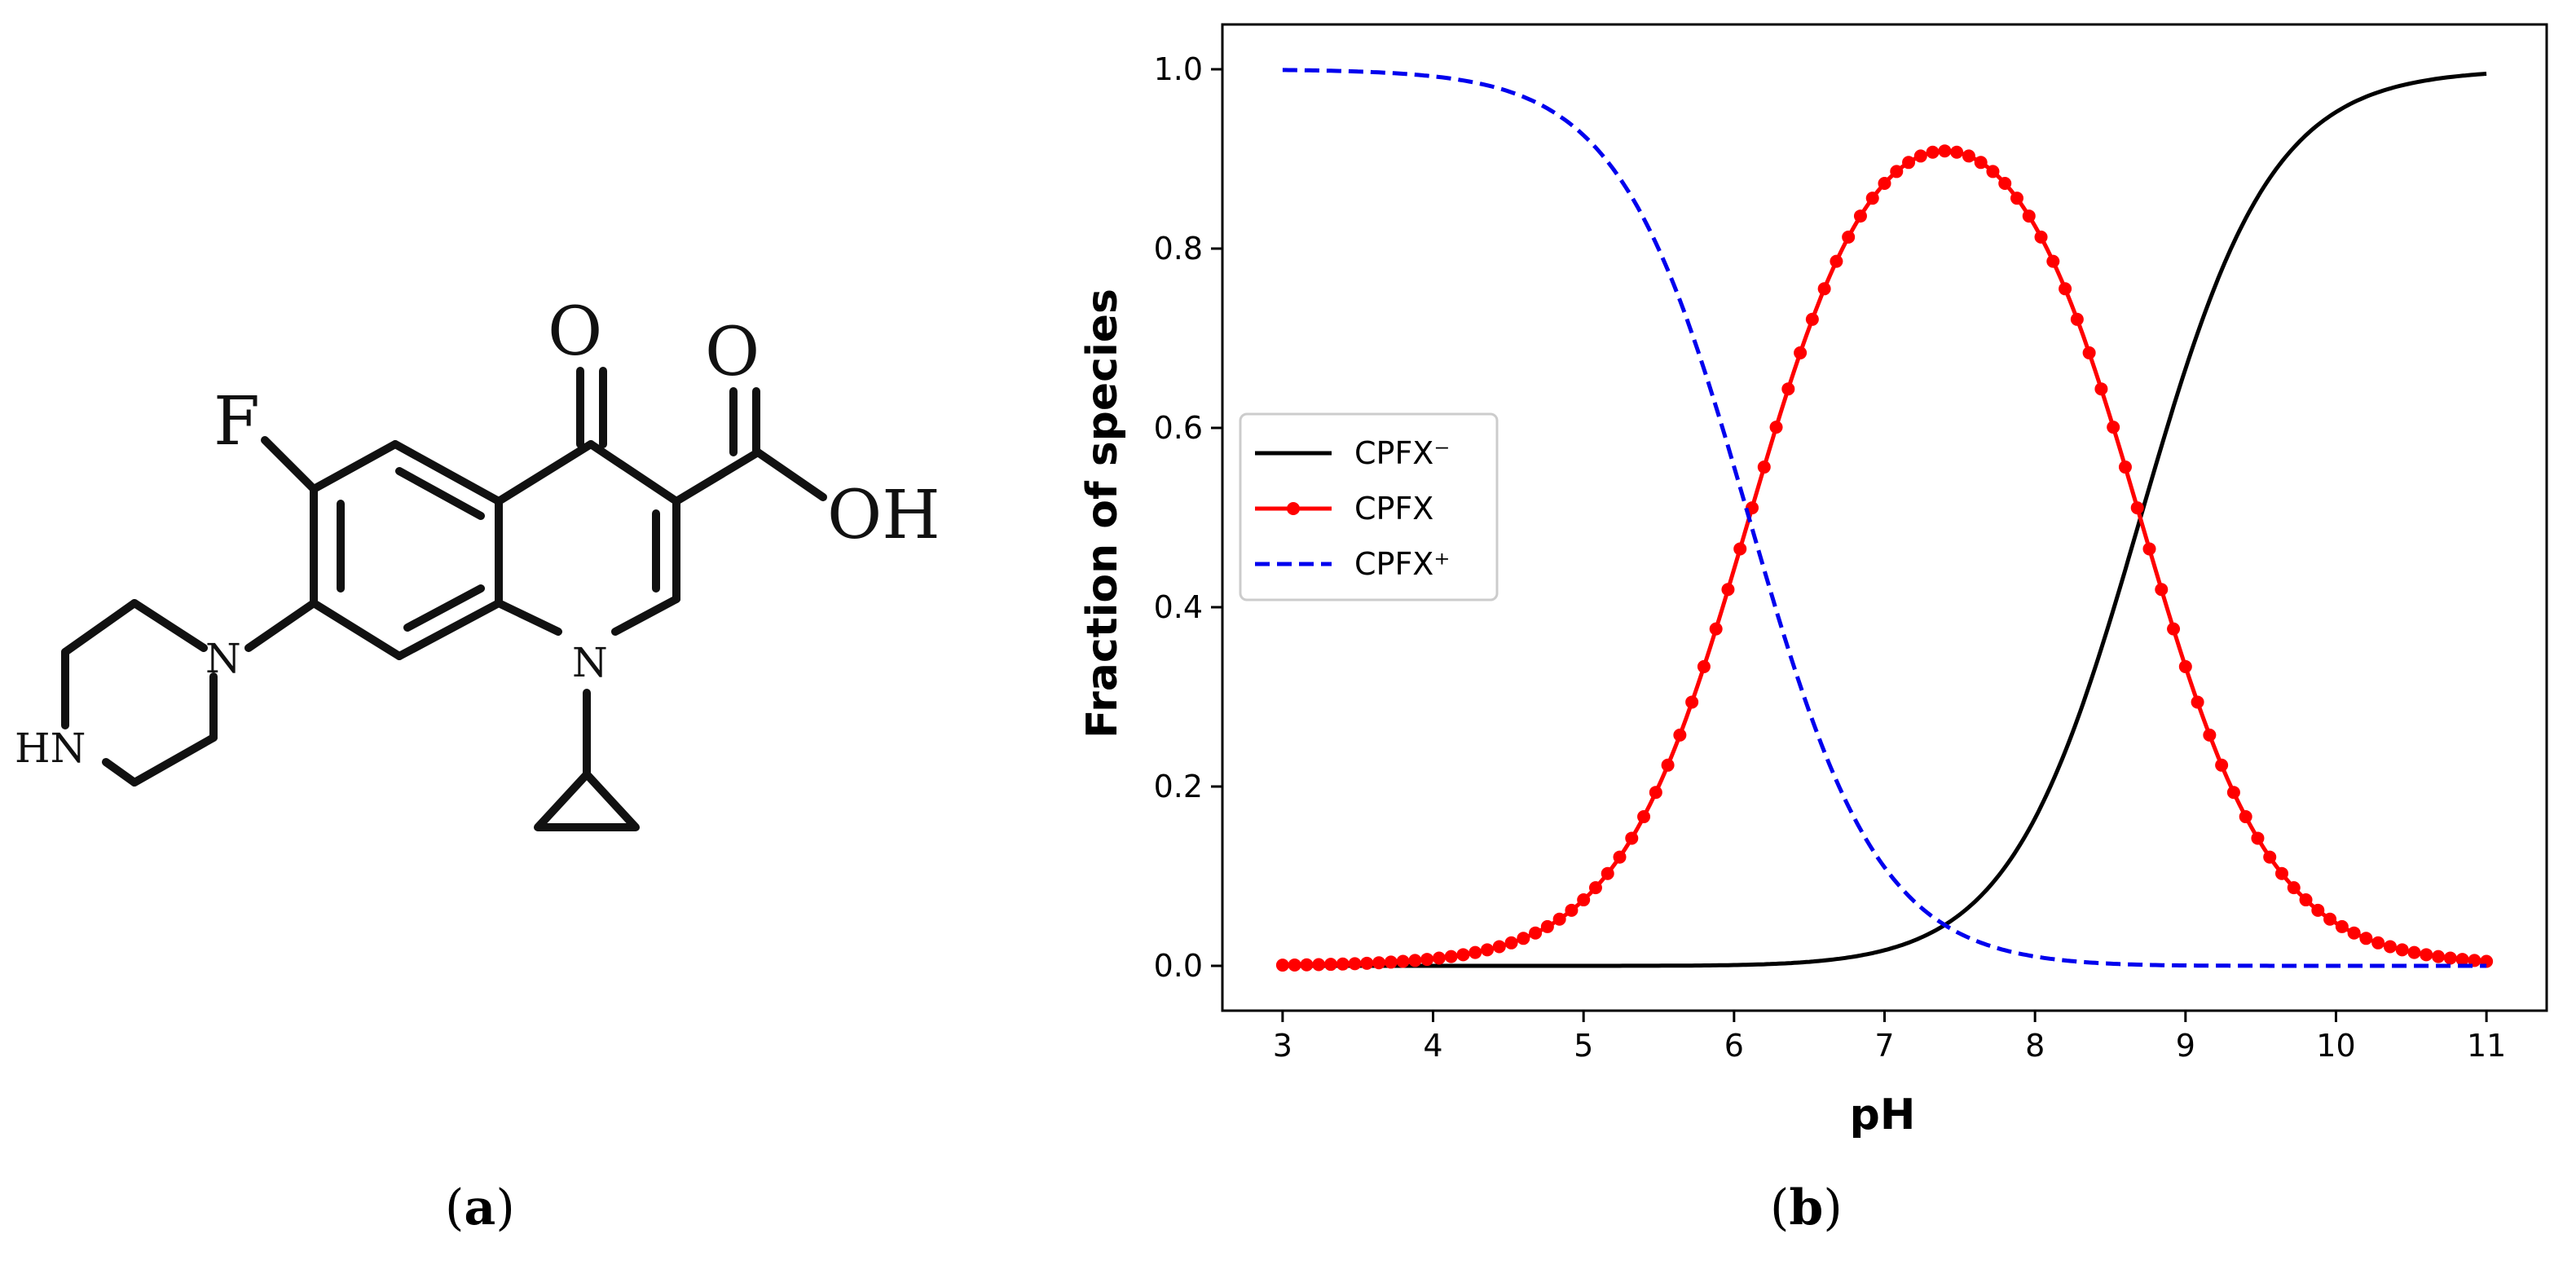 The height and width of the screenshot is (1278, 2576). Describe the element at coordinates (1294, 508) in the screenshot. I see `legend-marker` at that location.